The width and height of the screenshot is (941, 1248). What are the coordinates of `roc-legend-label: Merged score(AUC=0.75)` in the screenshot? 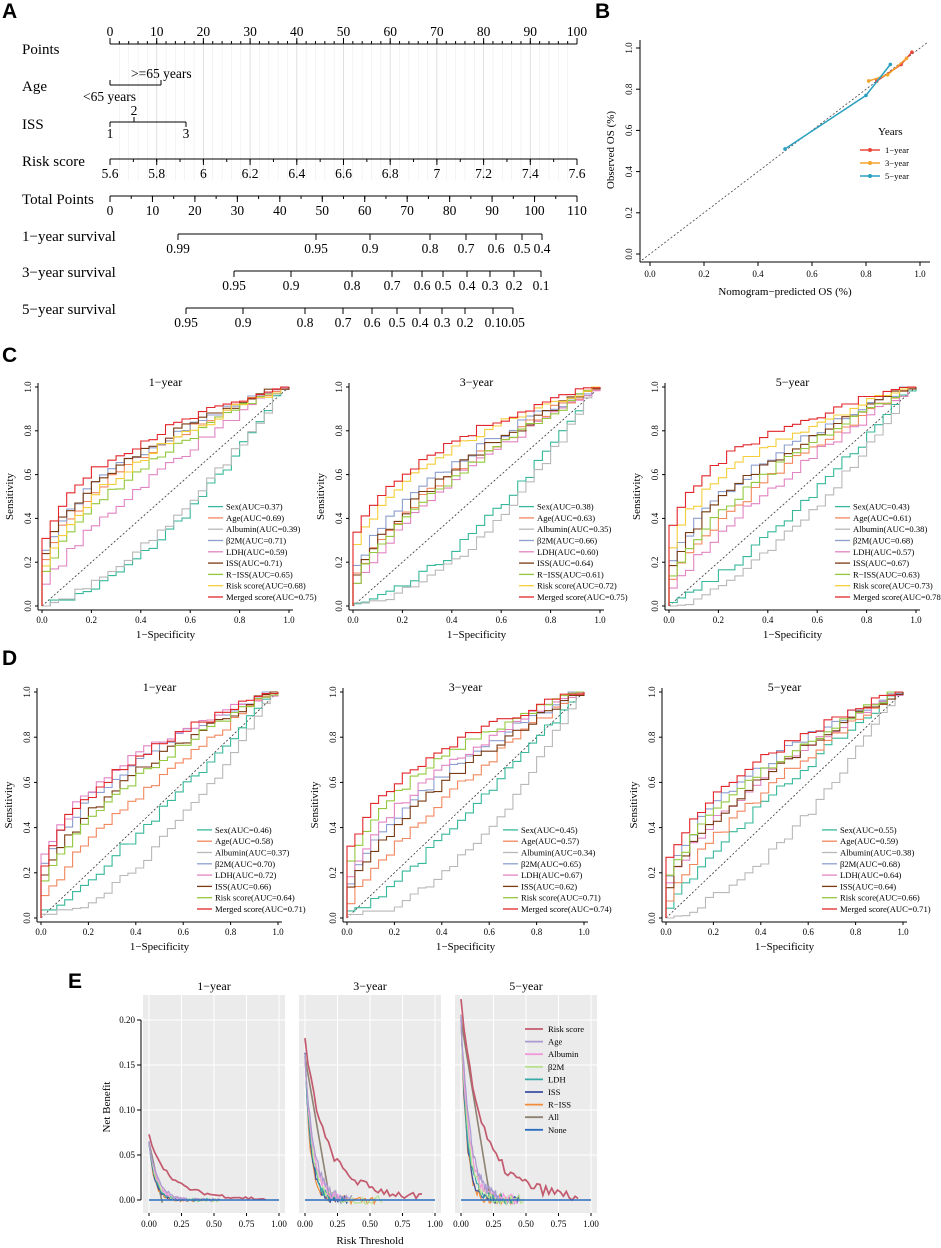 It's located at (271, 597).